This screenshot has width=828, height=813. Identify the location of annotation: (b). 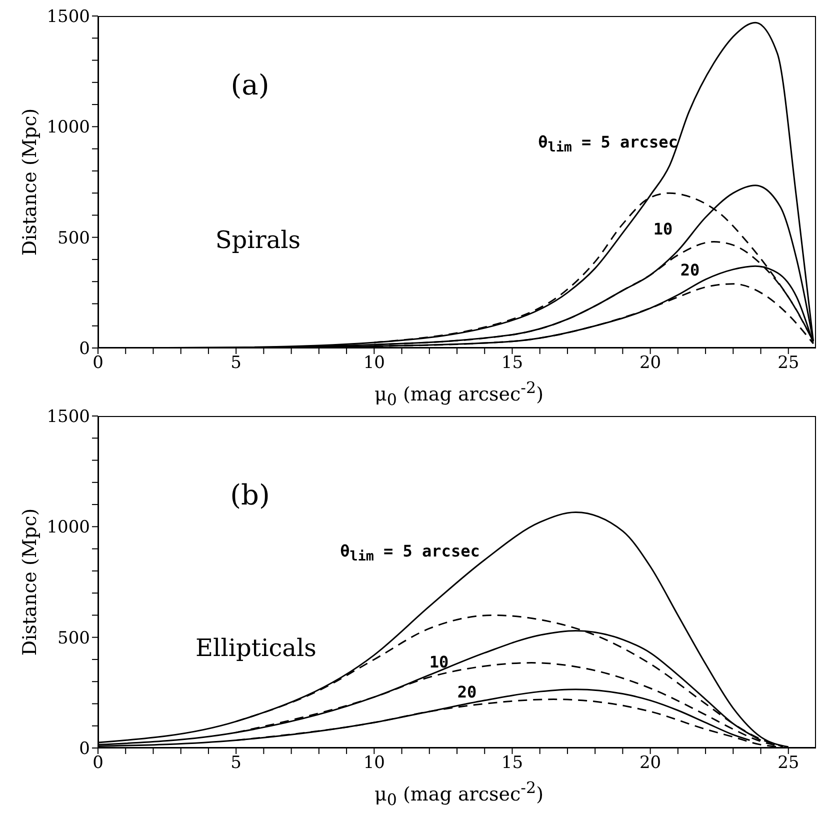
(250, 495).